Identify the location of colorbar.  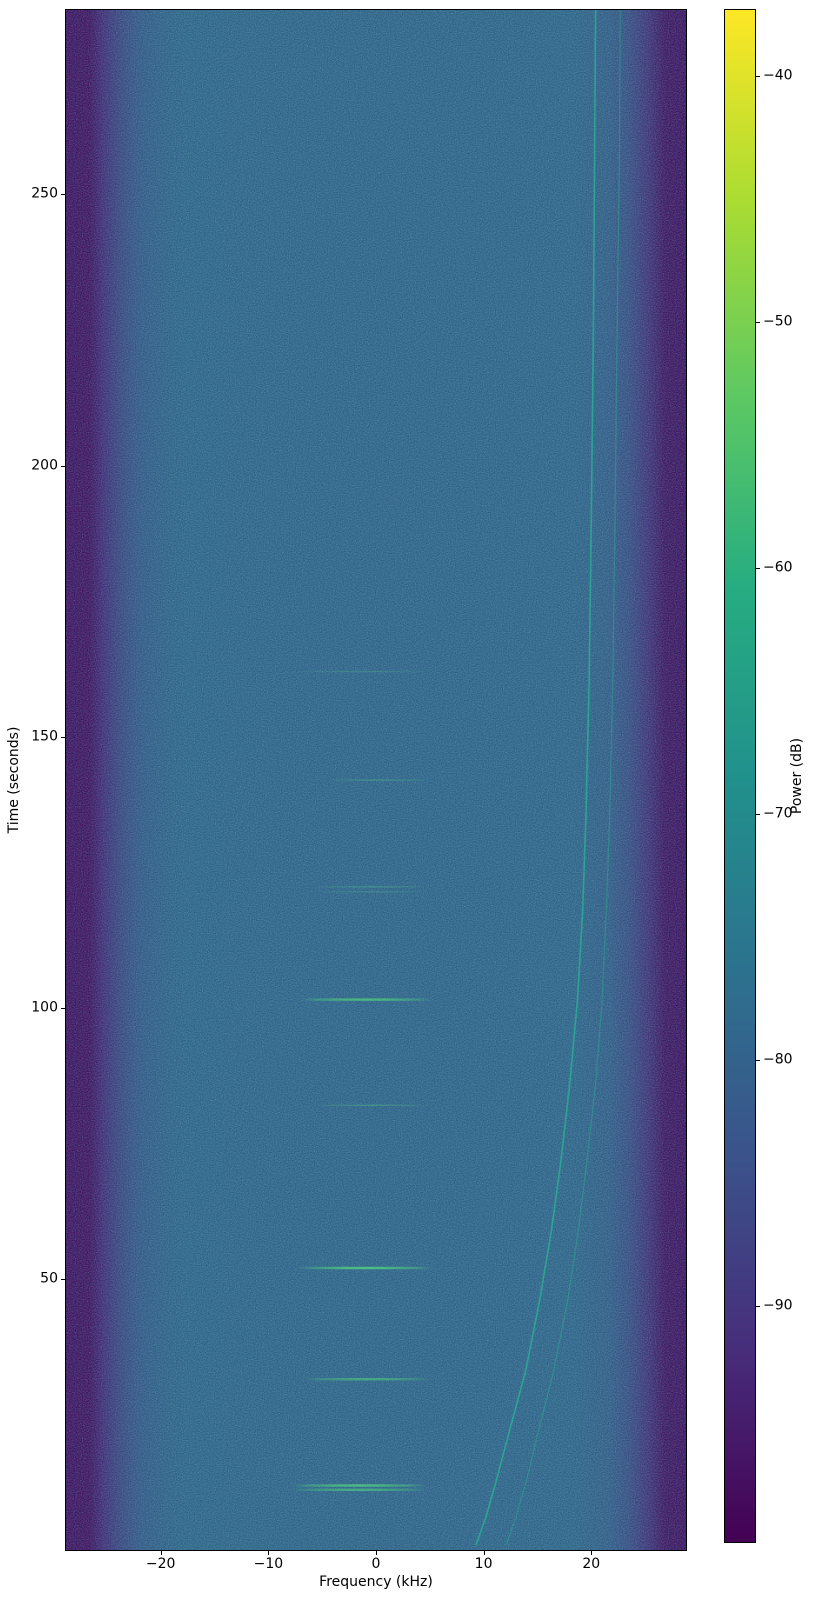
(740, 776).